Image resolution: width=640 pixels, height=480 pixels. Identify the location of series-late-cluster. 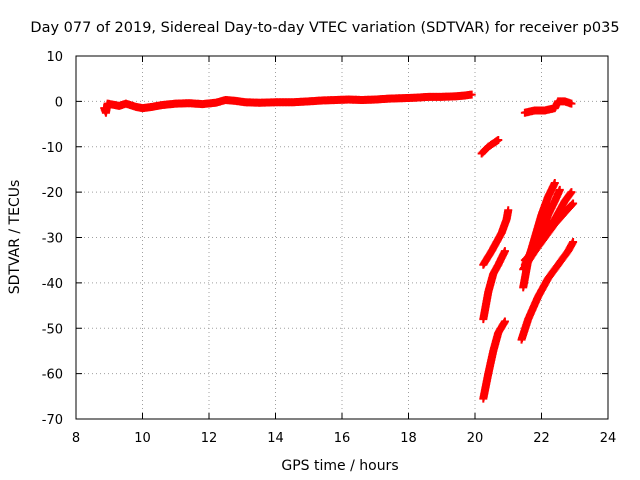
(548, 107).